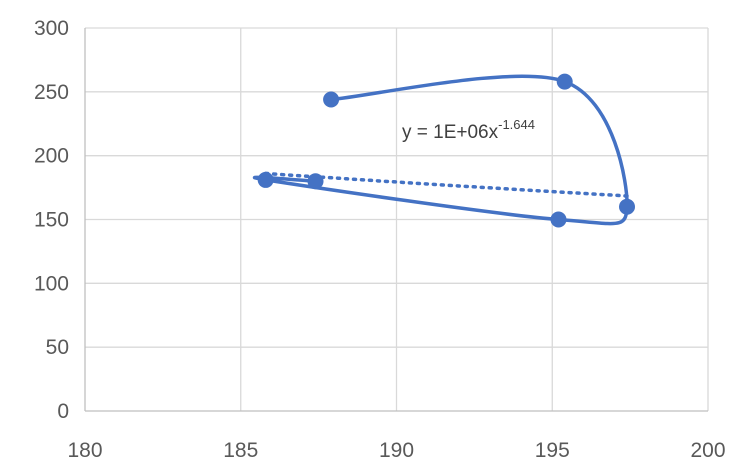 The width and height of the screenshot is (754, 472). I want to click on y-tick-label: 0, so click(63, 411).